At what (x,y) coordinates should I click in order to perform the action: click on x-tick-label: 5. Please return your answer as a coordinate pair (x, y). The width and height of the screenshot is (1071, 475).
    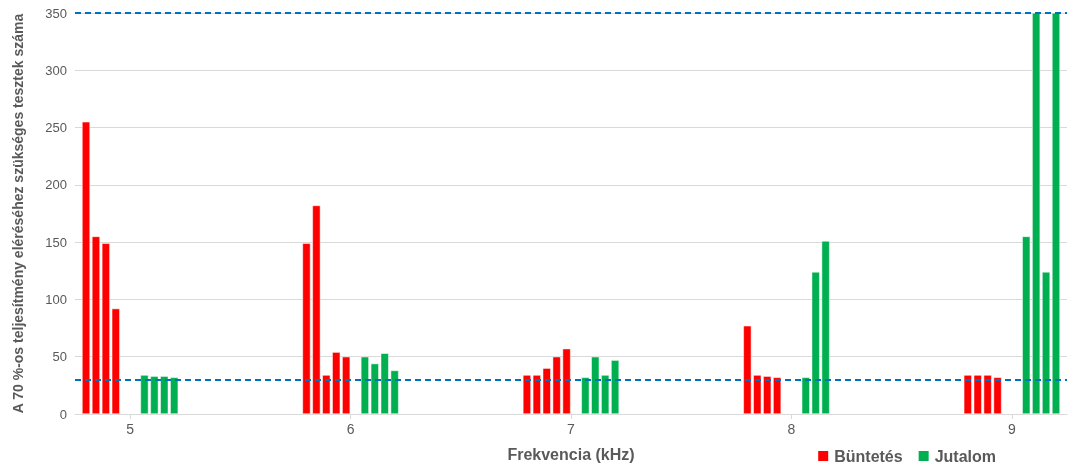
    Looking at the image, I should click on (130, 429).